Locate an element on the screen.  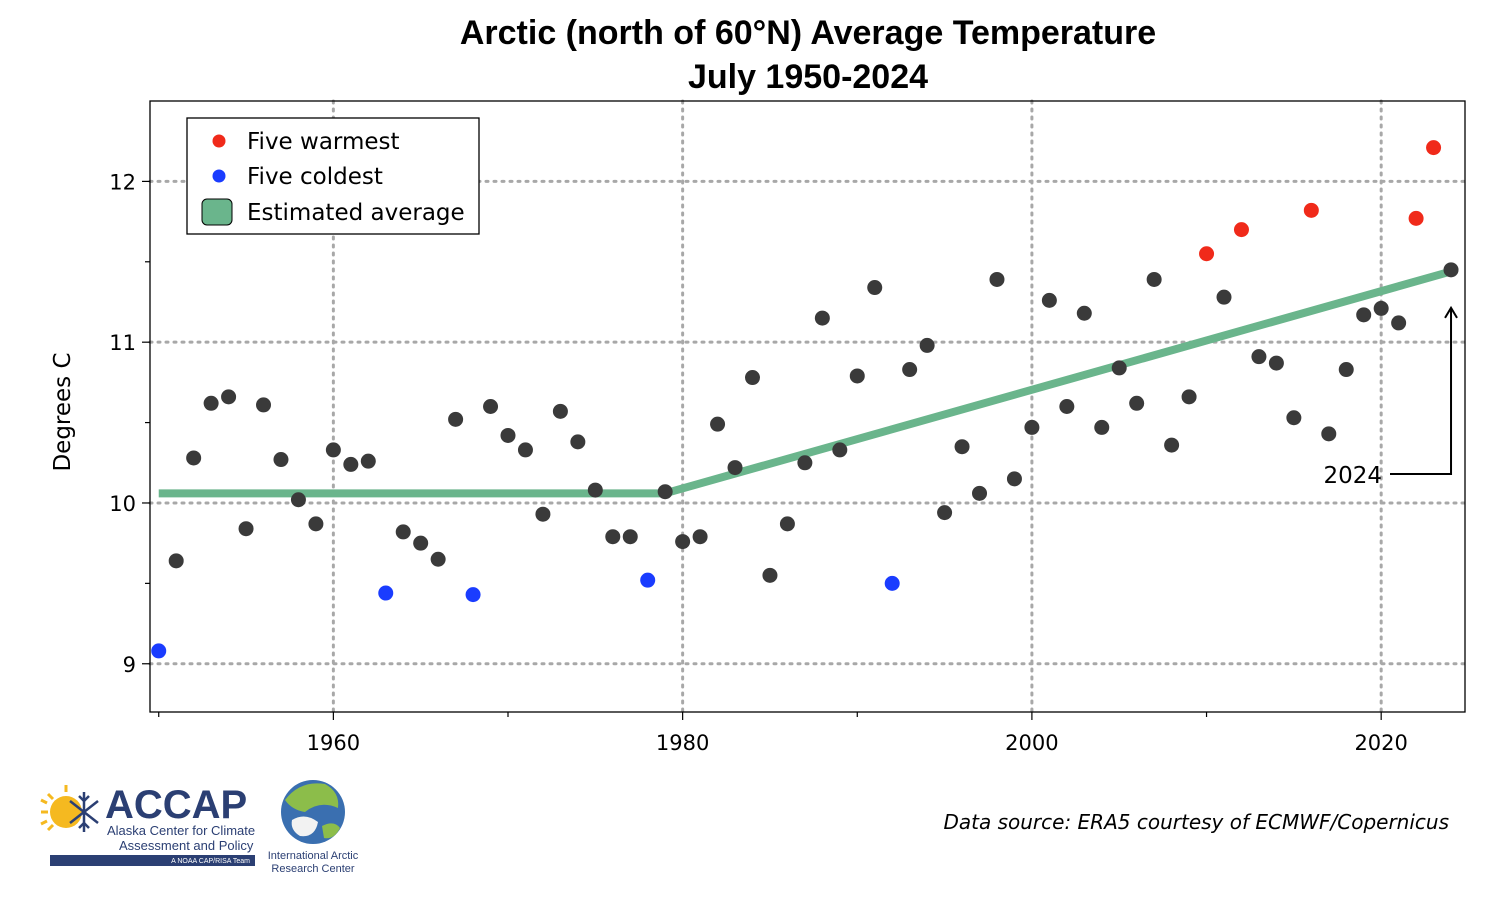
x-tick-label: 1980 is located at coordinates (682, 743).